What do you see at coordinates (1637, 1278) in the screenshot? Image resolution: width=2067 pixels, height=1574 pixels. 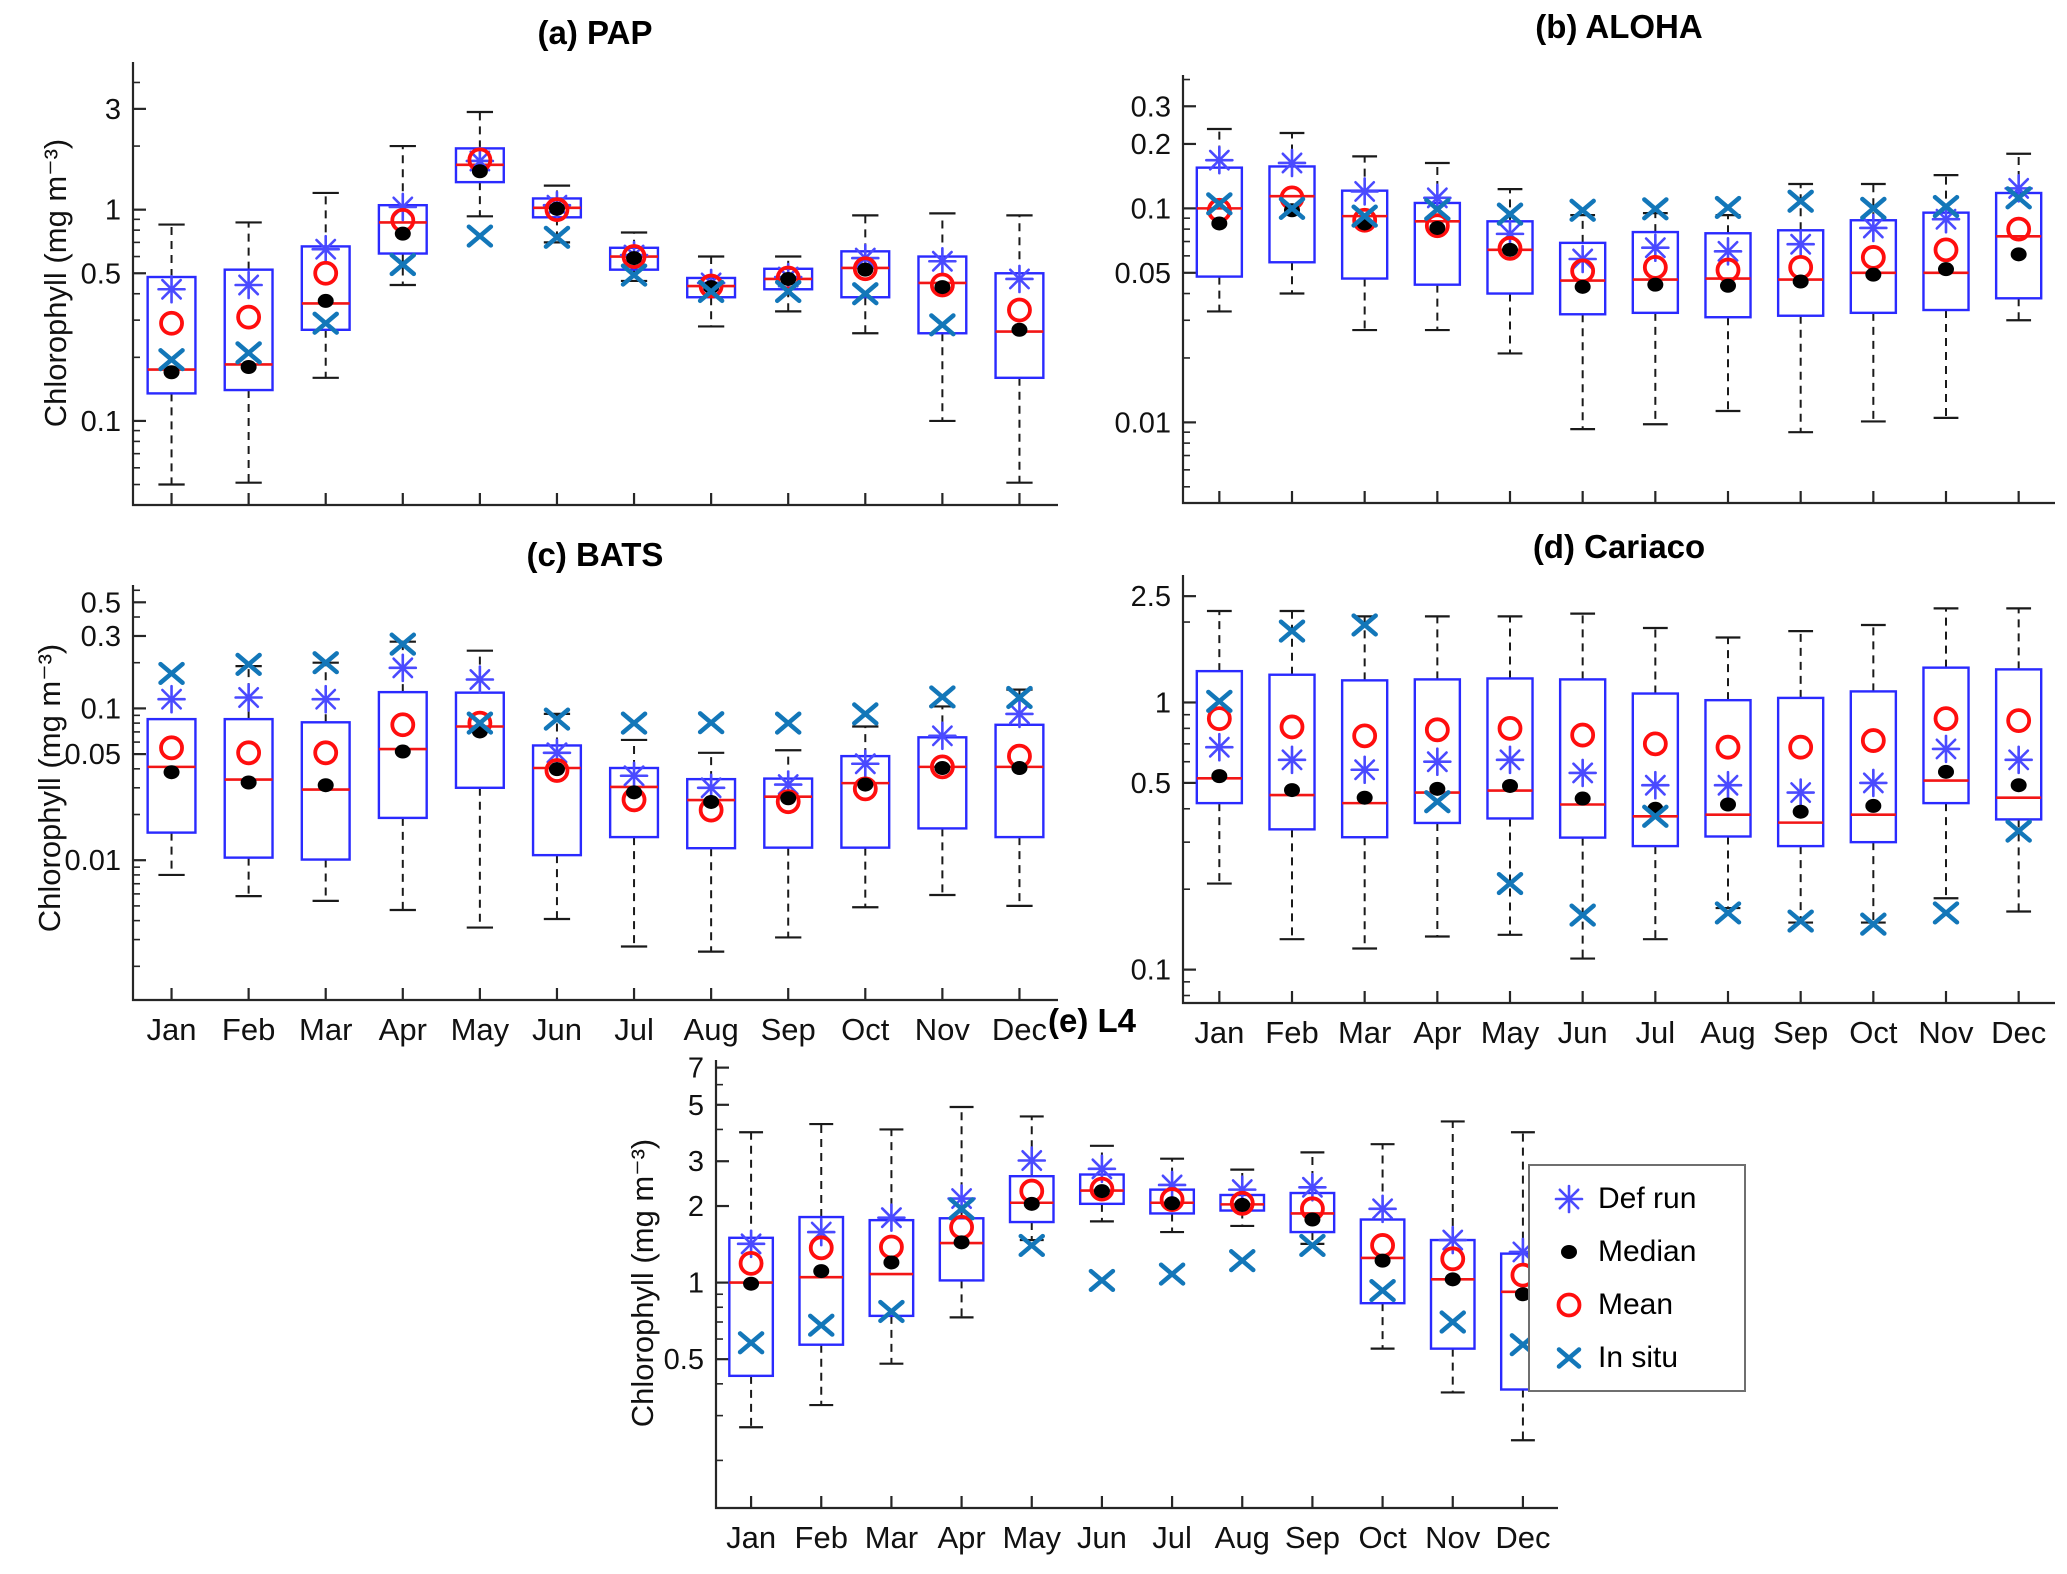 I see `legend-box: Def run Median Mean In situ` at bounding box center [1637, 1278].